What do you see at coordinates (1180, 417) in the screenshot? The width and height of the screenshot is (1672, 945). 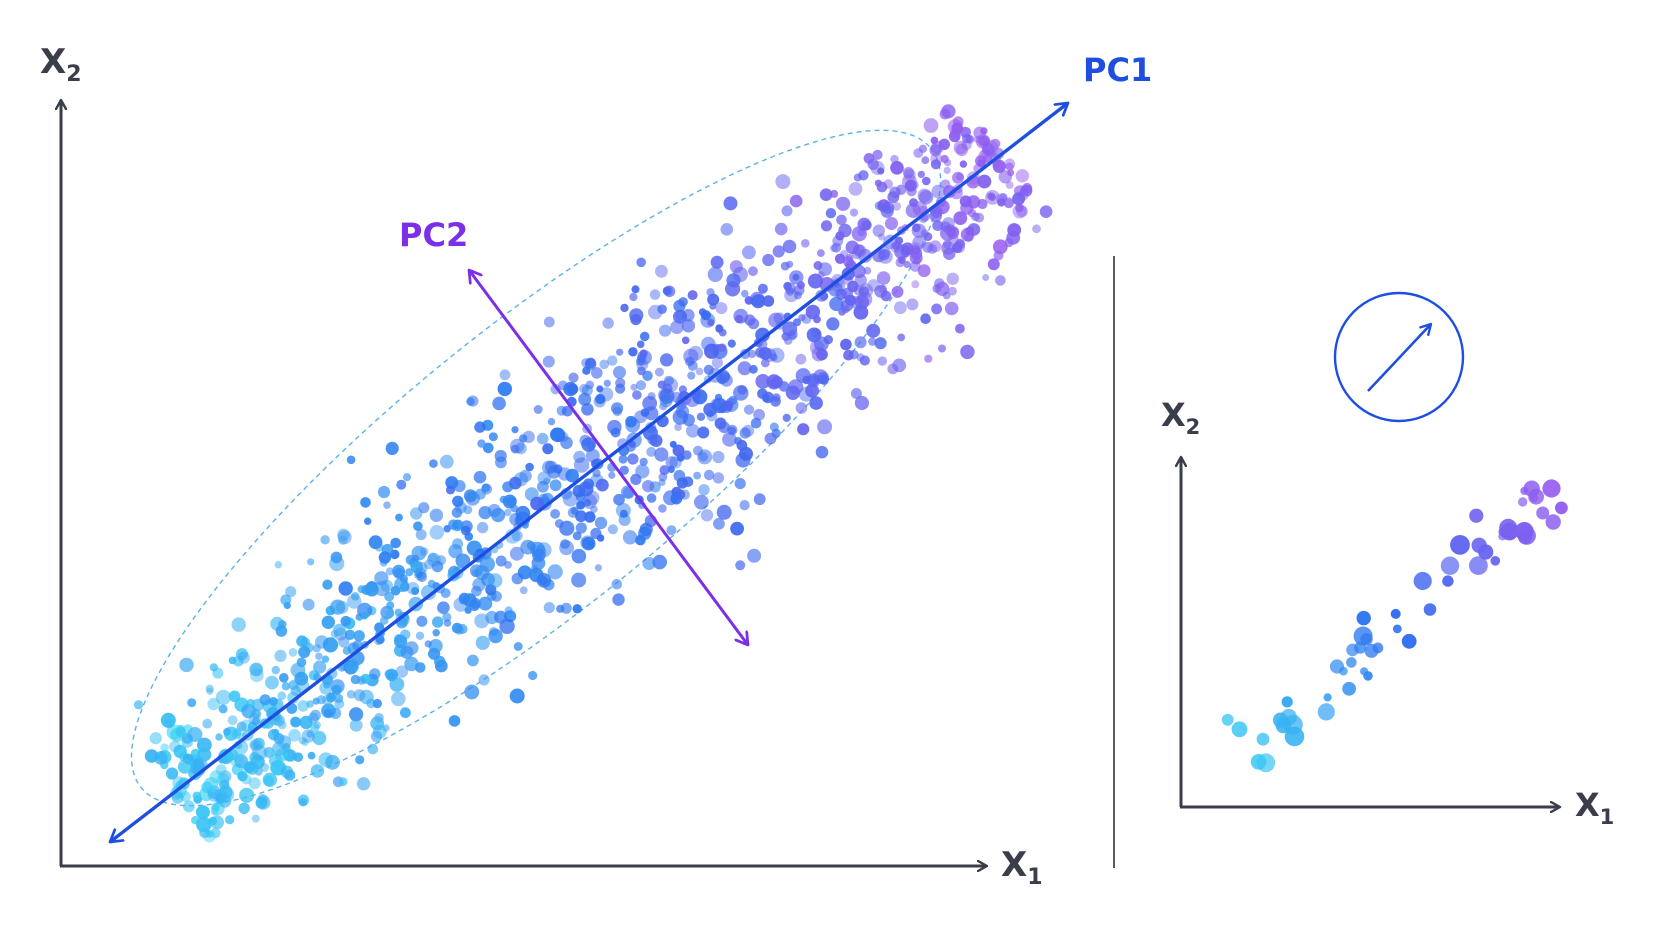 I see `right-y-axis-label: X2` at bounding box center [1180, 417].